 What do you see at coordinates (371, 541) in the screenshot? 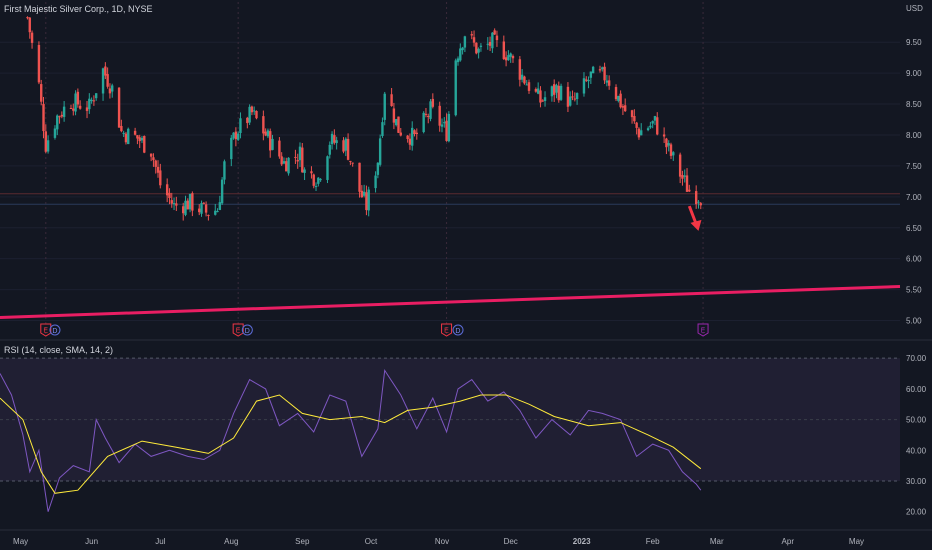
I see `time-axis-tick: Oct` at bounding box center [371, 541].